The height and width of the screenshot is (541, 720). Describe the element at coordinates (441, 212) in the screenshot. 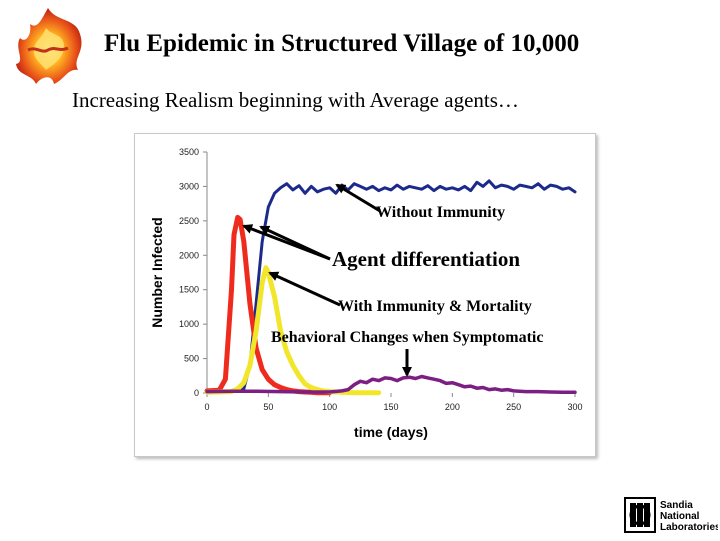

I see `annotation-without-immunity: Without Immunity` at that location.